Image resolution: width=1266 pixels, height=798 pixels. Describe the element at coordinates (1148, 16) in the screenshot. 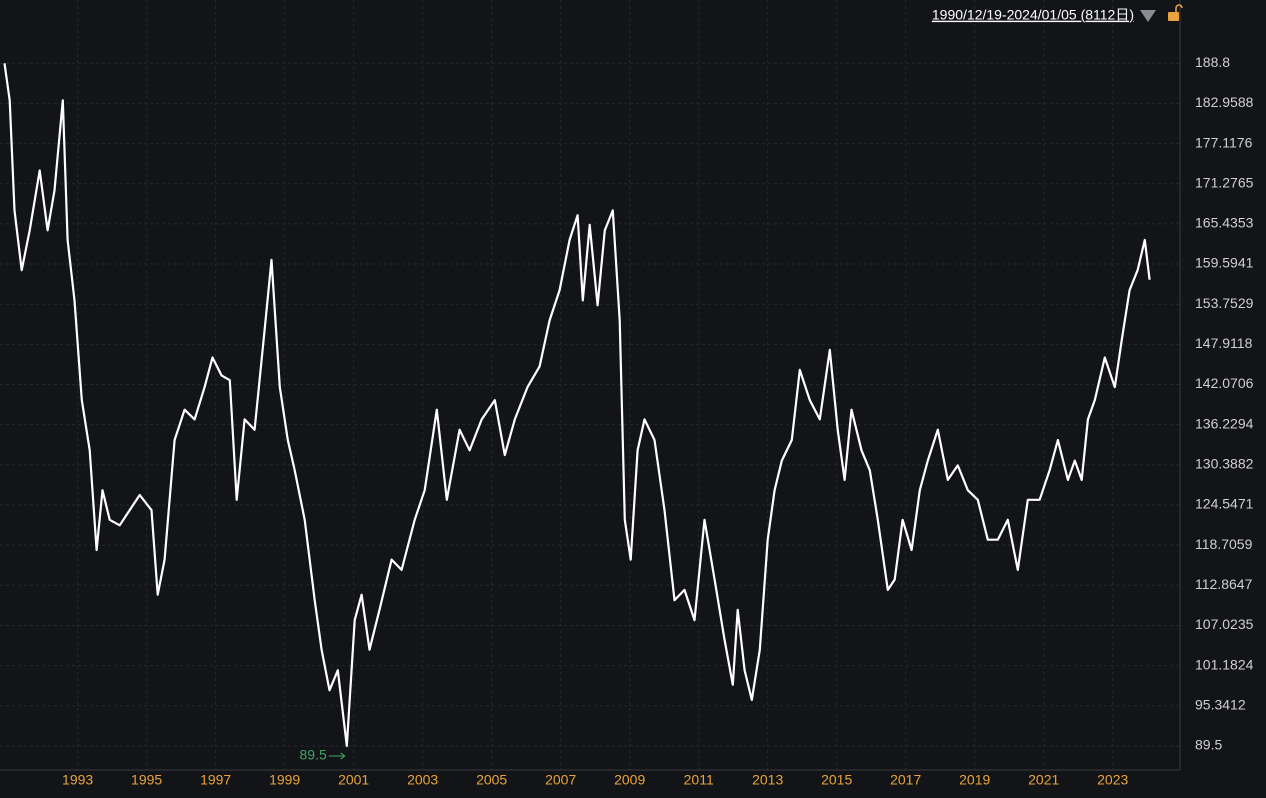

I see `dropdown-icon` at that location.